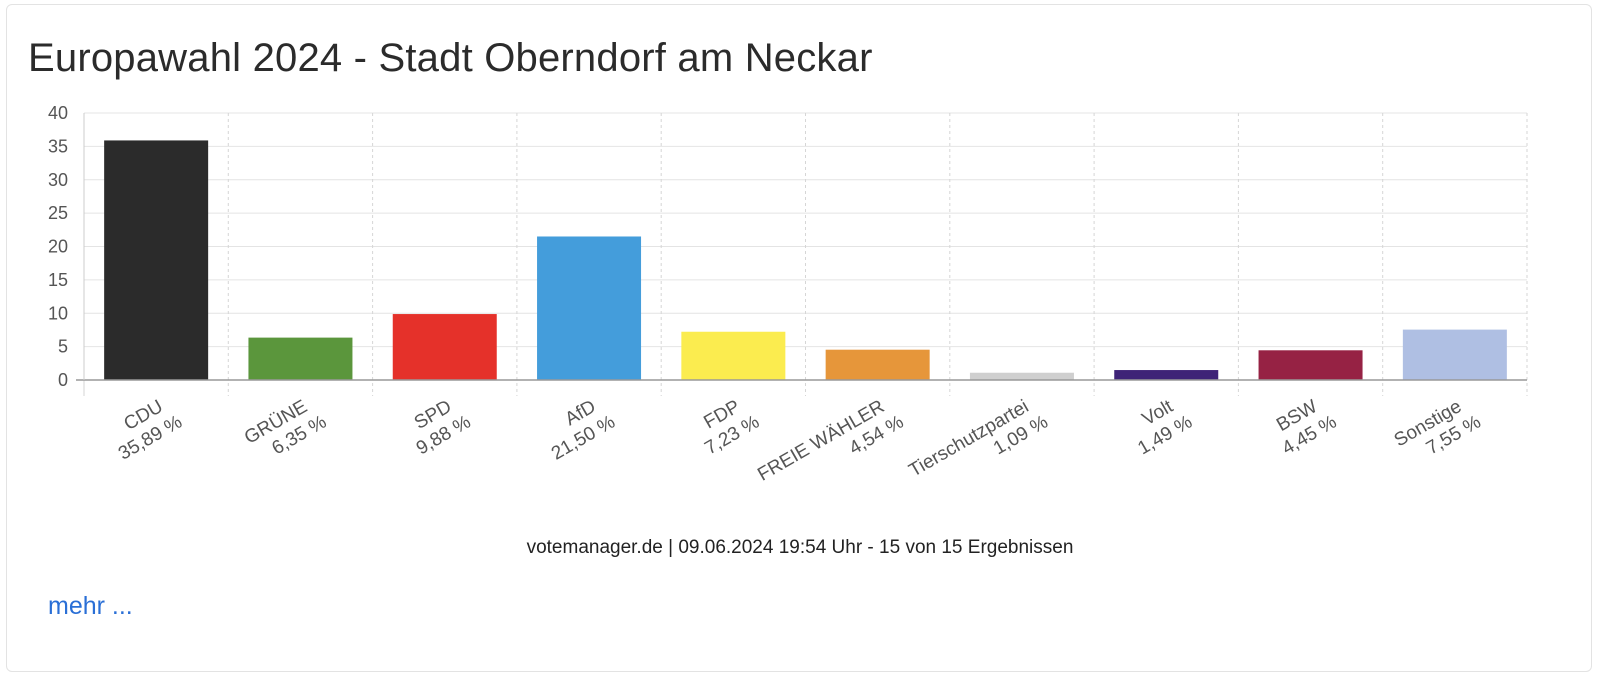 The width and height of the screenshot is (1600, 679). I want to click on x-tick-label: Tierschutzpartei1,09 %, so click(978, 447).